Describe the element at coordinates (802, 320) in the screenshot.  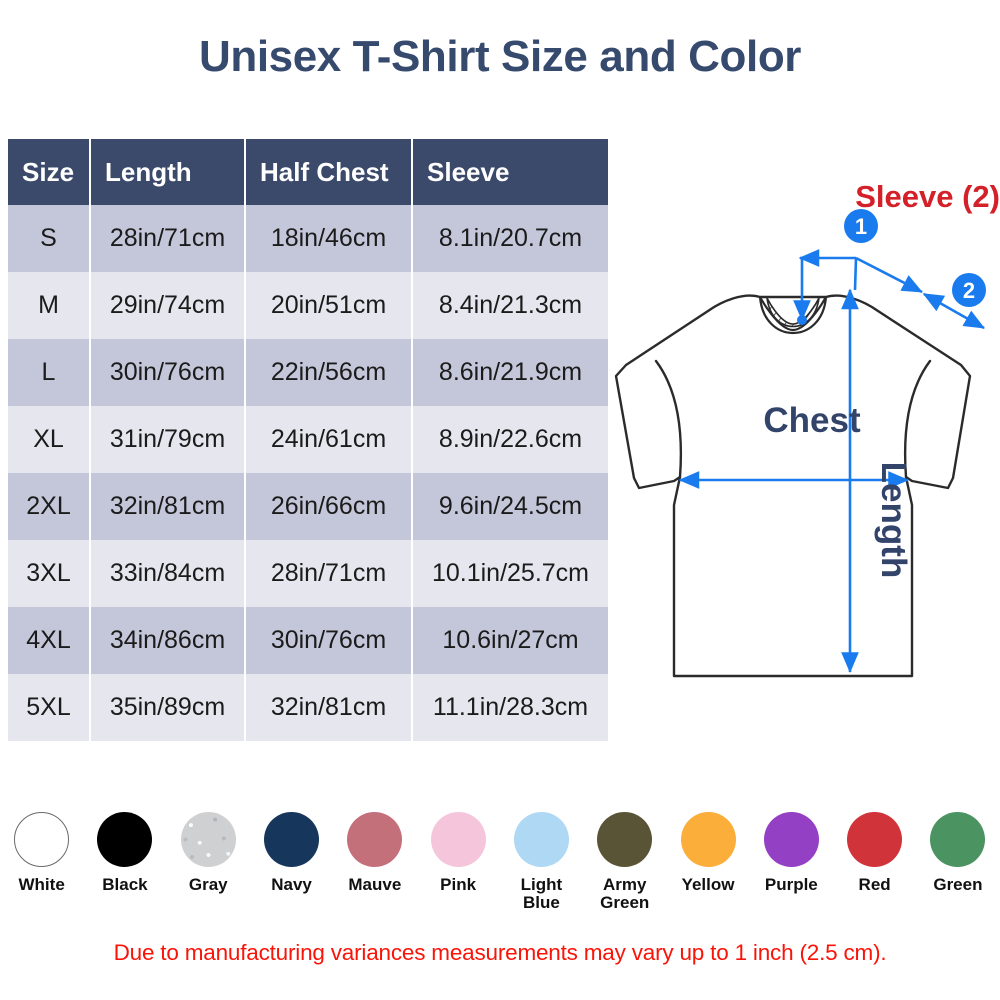
I see `sleeve-anchor-dot` at that location.